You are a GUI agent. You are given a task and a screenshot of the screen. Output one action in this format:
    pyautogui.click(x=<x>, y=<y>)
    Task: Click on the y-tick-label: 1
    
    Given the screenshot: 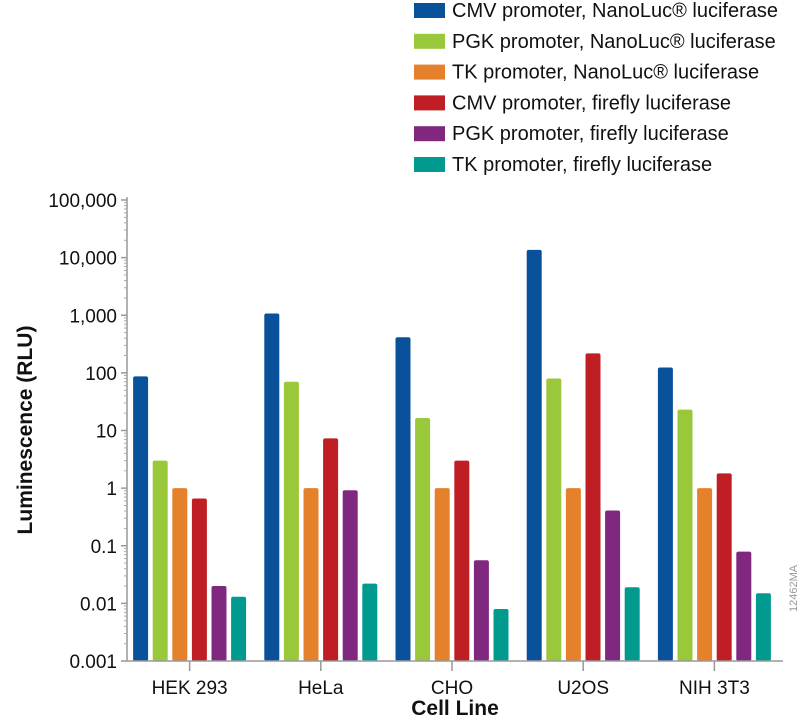 What is the action you would take?
    pyautogui.click(x=111, y=489)
    